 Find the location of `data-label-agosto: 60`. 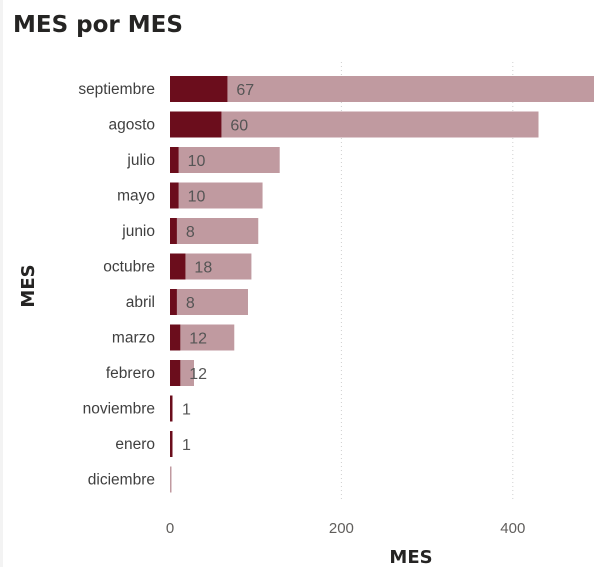

data-label-agosto: 60 is located at coordinates (239, 126).